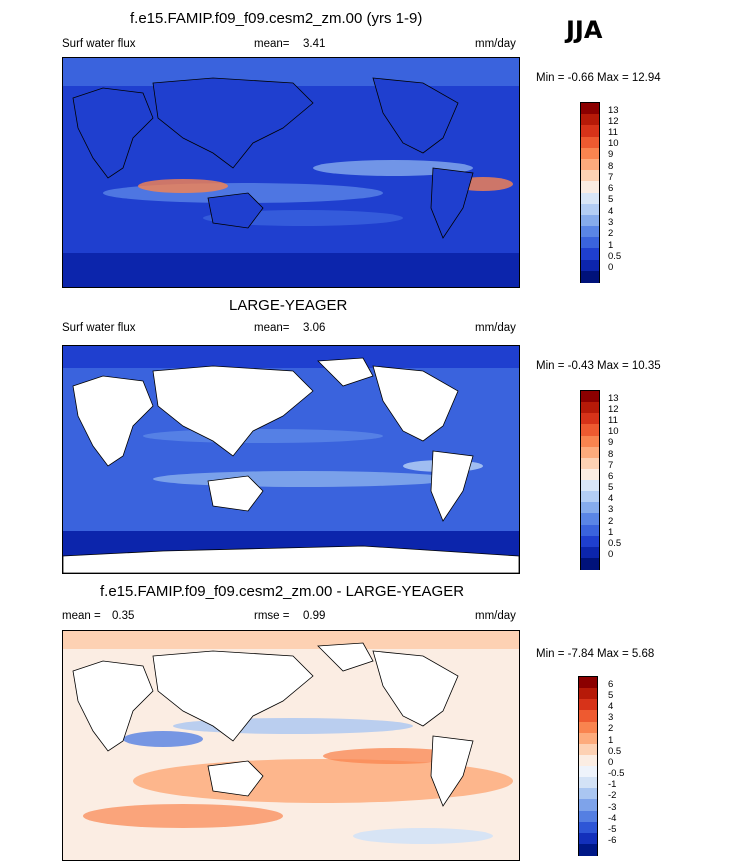  What do you see at coordinates (611, 188) in the screenshot?
I see `panel1-tick-7: 6` at bounding box center [611, 188].